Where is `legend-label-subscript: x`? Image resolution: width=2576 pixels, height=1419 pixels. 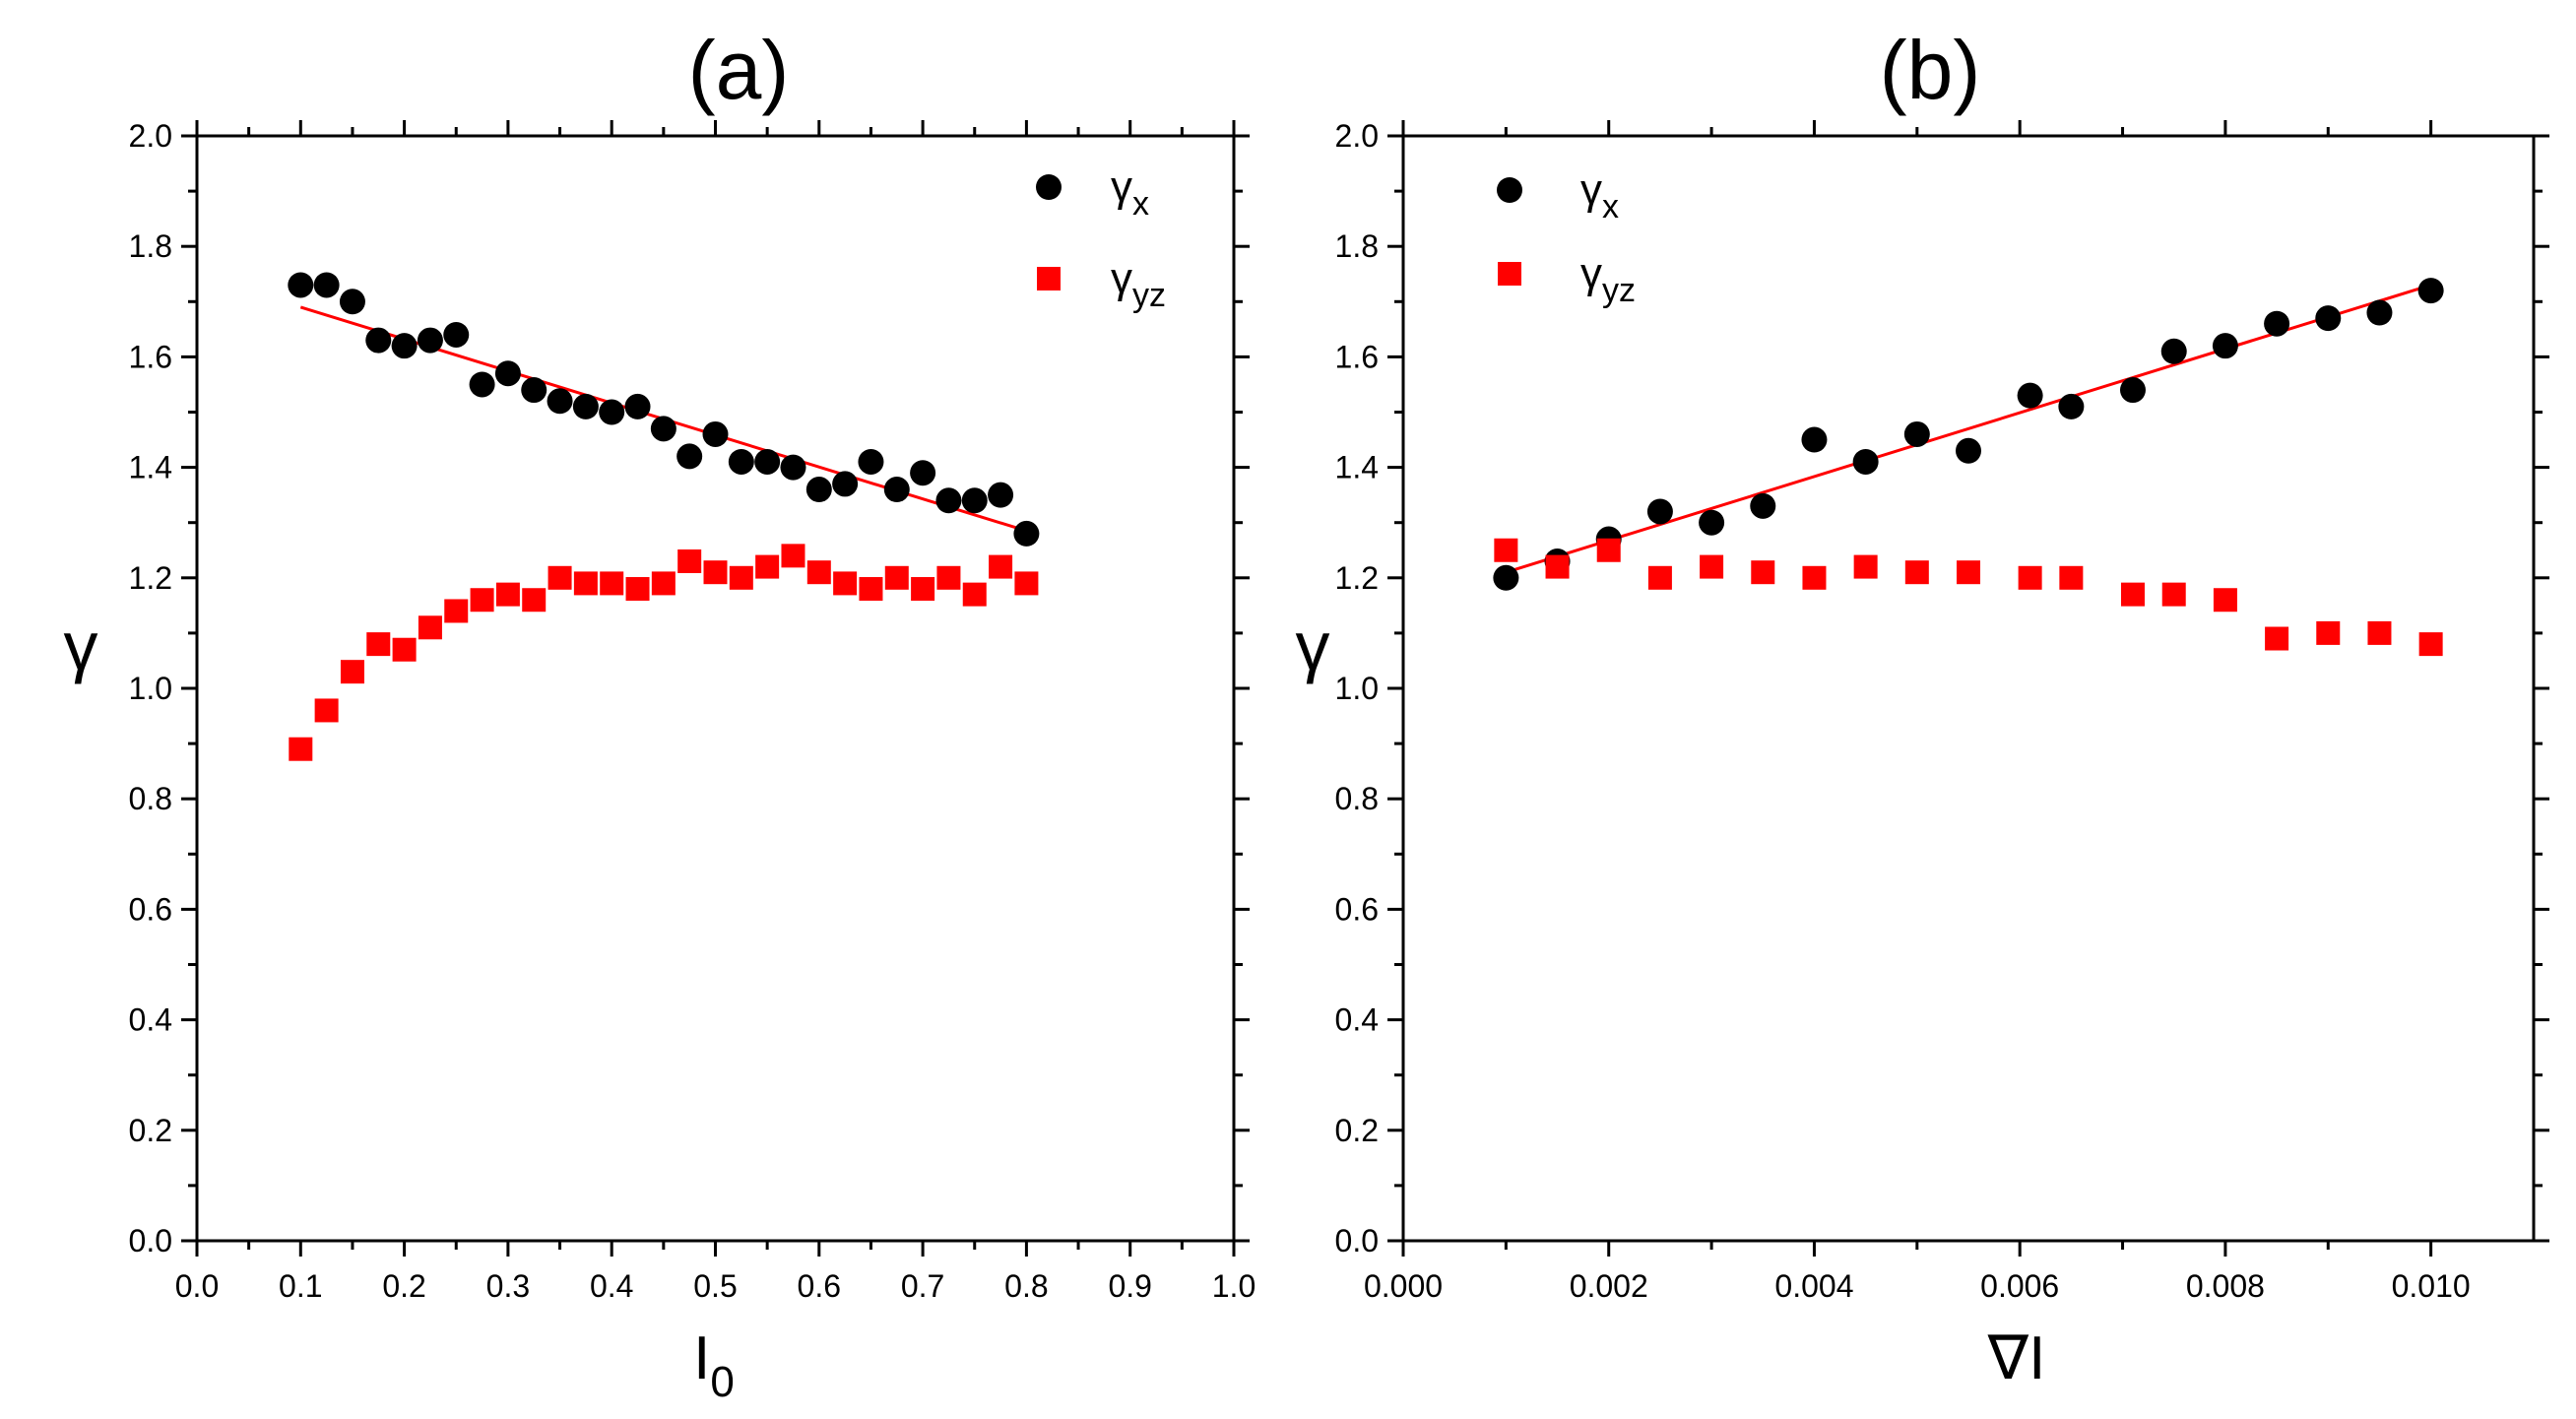 legend-label-subscript: x is located at coordinates (1140, 204).